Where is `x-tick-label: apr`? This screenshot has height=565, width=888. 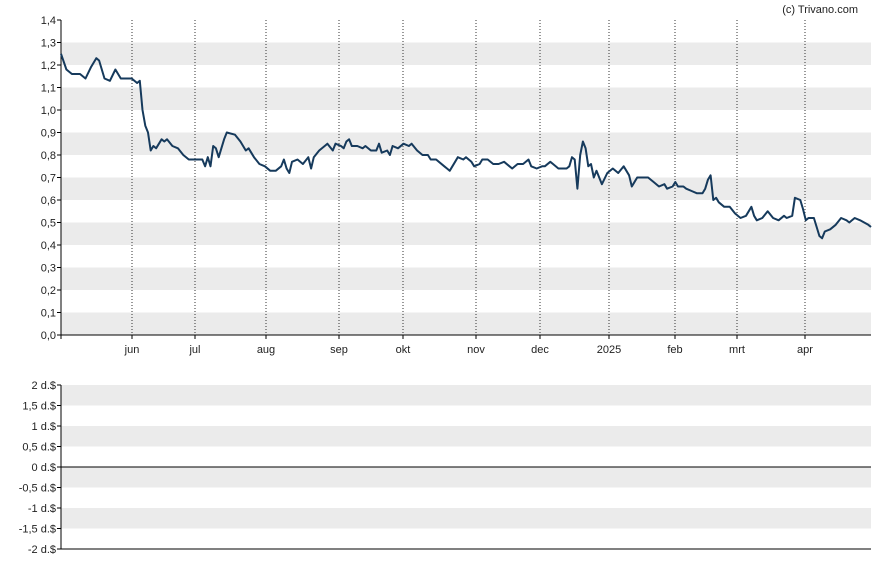
x-tick-label: apr is located at coordinates (805, 350).